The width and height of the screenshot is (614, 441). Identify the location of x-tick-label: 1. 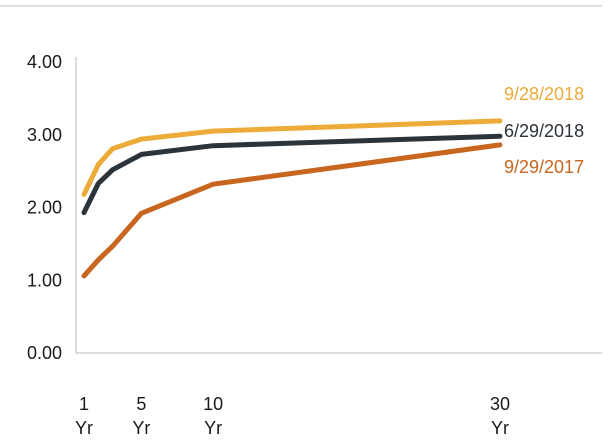
(84, 404).